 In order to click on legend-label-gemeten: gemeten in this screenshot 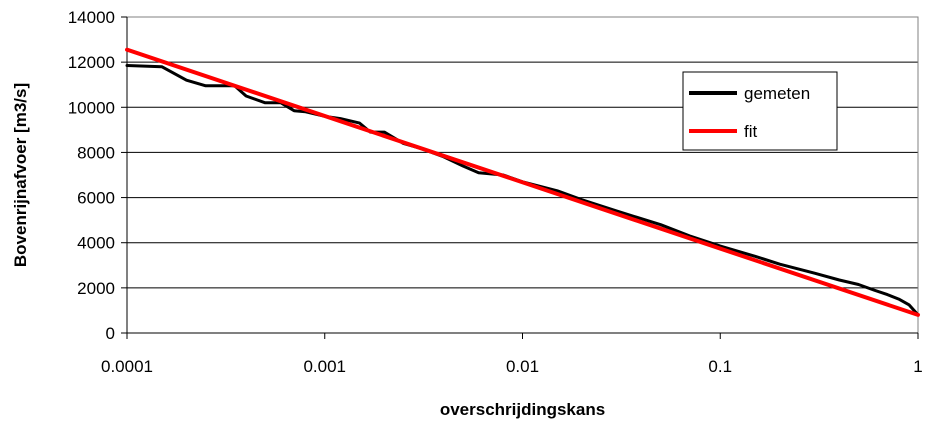, I will do `click(777, 93)`.